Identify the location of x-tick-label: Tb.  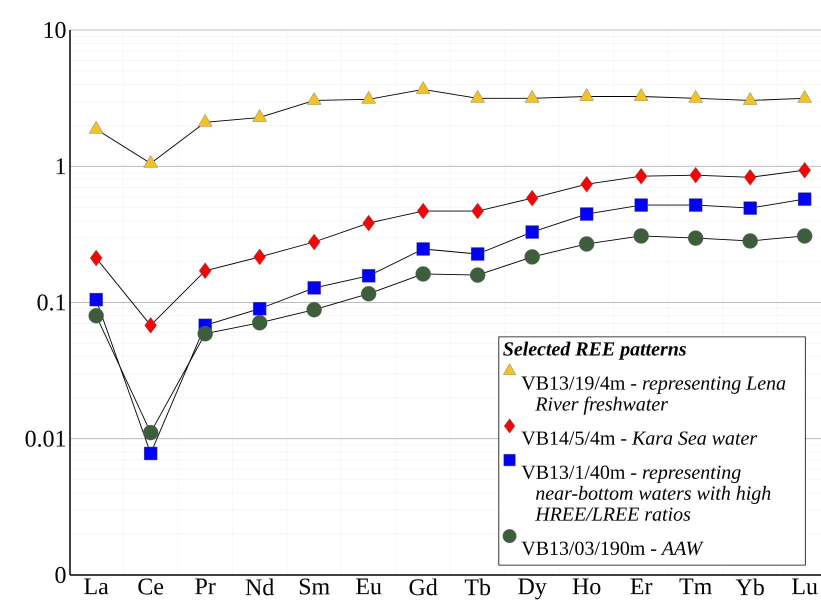
(477, 587).